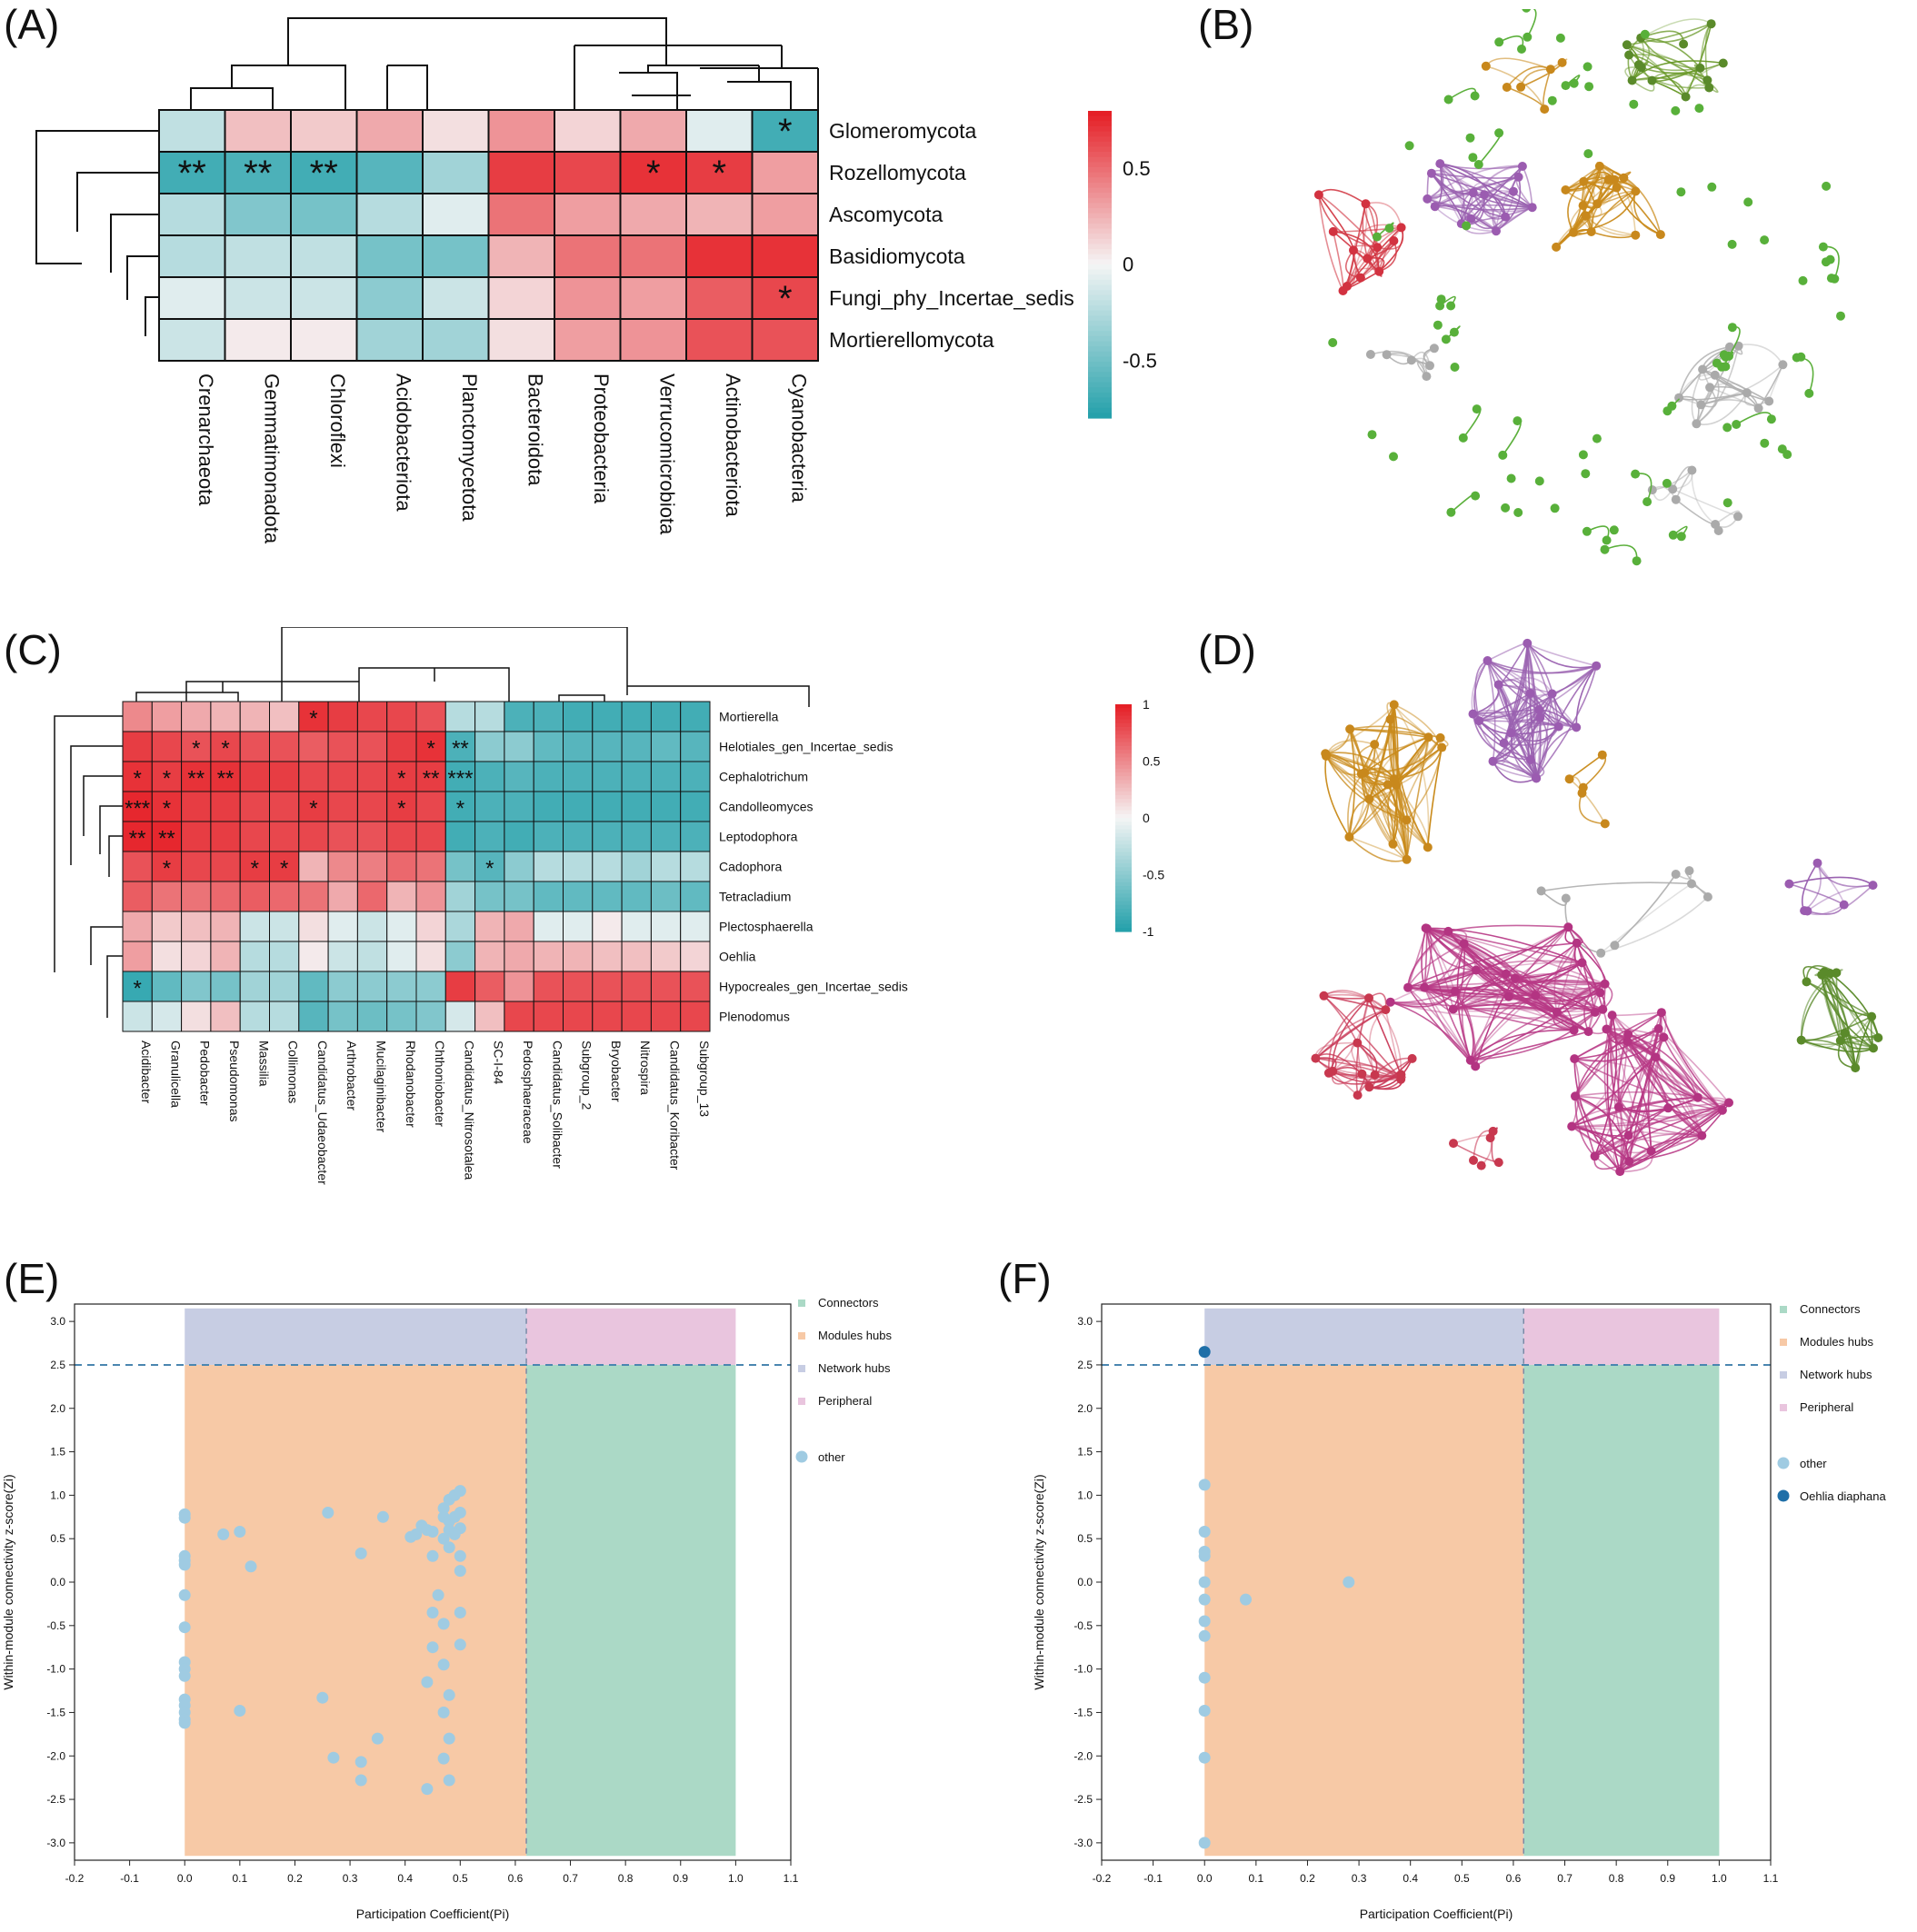 Image resolution: width=1917 pixels, height=1932 pixels. I want to click on y-tick-label: 3.0, so click(1085, 1322).